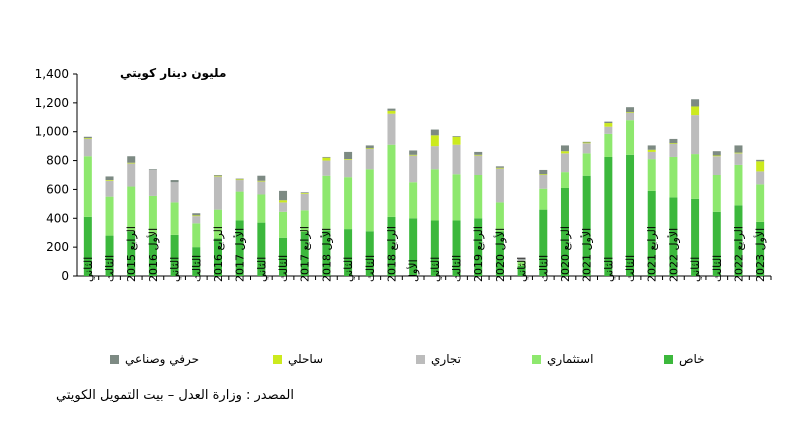 This screenshot has height=422, width=800. What do you see at coordinates (154, 359) in the screenshot?
I see `legend-item-crafts: حرفي وصناعي` at bounding box center [154, 359].